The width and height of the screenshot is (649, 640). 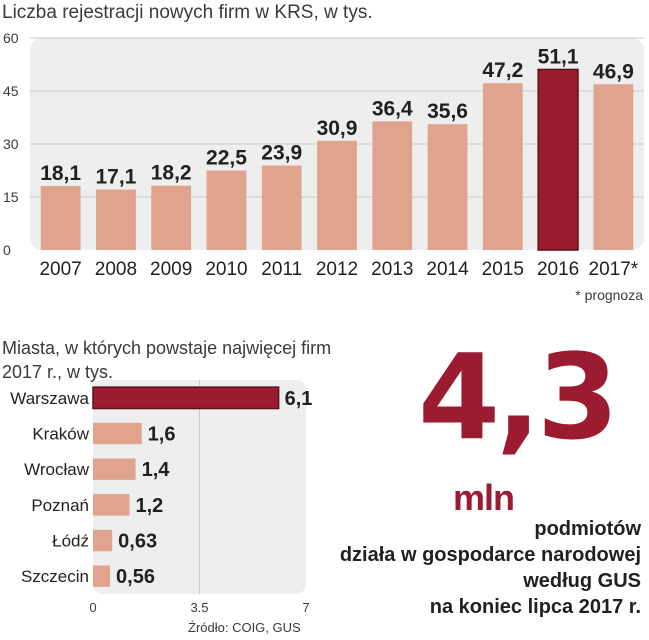 What do you see at coordinates (70, 541) in the screenshot?
I see `y-tick-label: Łódź` at bounding box center [70, 541].